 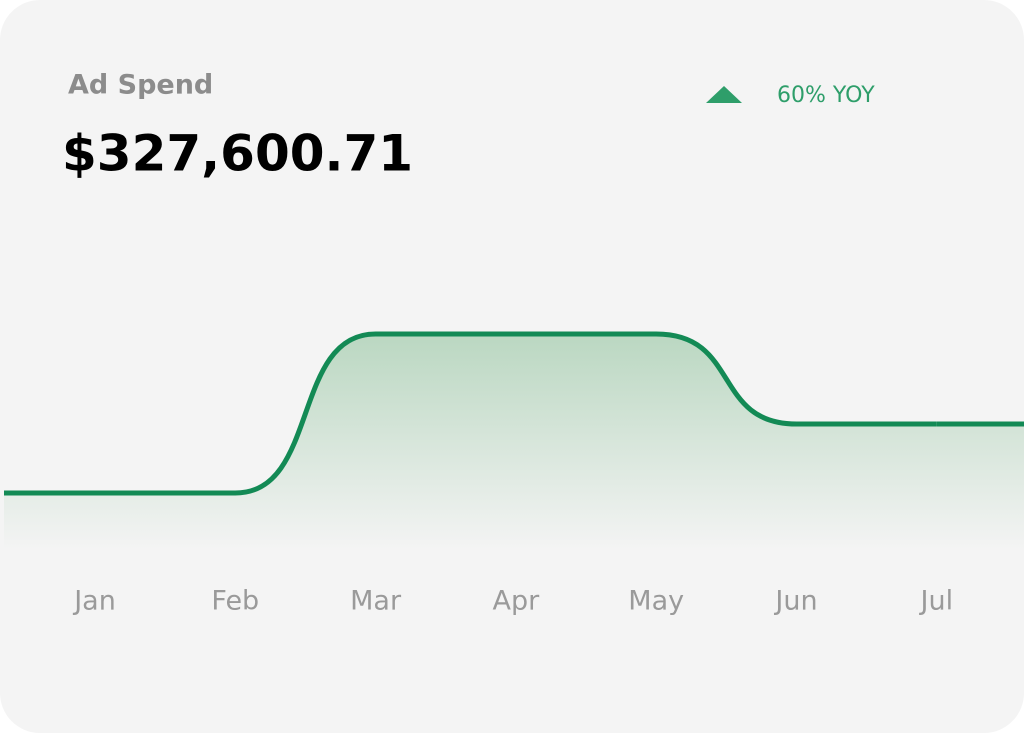 I want to click on x-tick-label: May, so click(x=656, y=601).